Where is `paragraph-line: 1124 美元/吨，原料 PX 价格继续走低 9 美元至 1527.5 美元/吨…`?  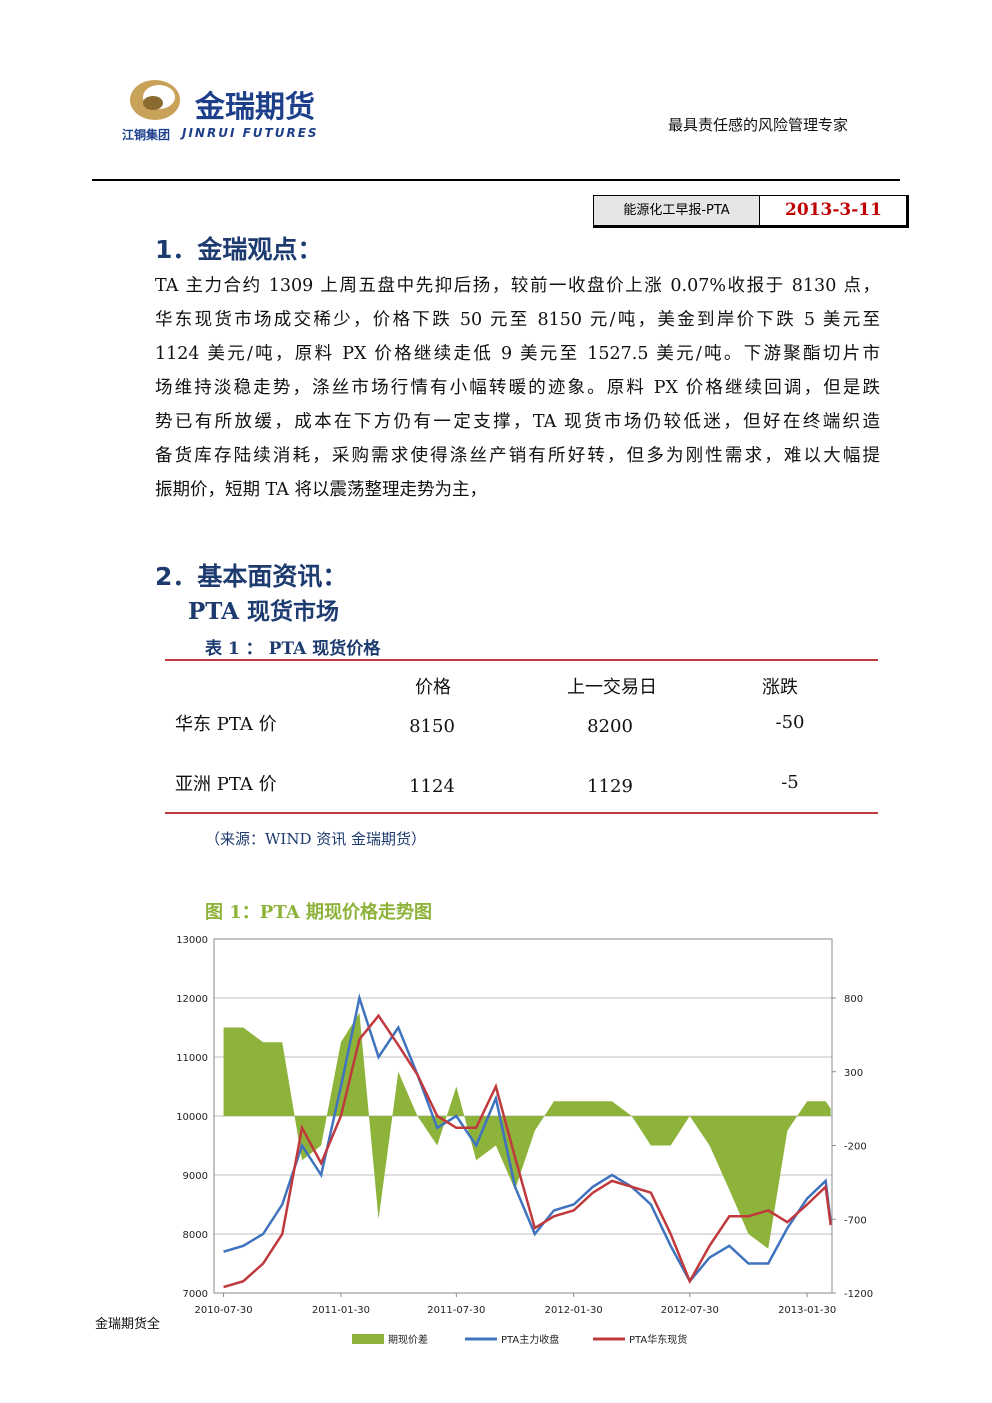
paragraph-line: 1124 美元/吨，原料 PX 价格继续走低 9 美元至 1527.5 美元/吨… is located at coordinates (517, 354).